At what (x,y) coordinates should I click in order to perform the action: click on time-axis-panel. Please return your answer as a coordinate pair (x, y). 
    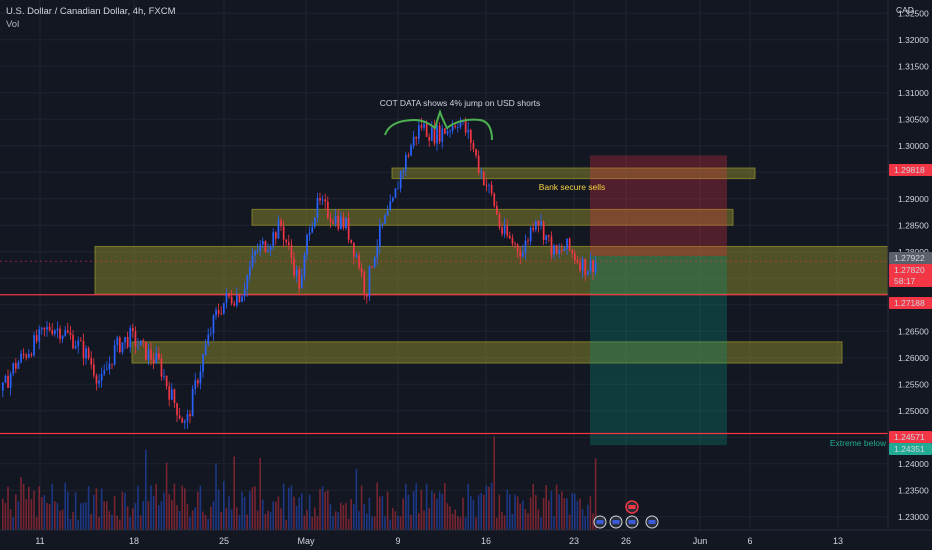
    Looking at the image, I should click on (466, 540).